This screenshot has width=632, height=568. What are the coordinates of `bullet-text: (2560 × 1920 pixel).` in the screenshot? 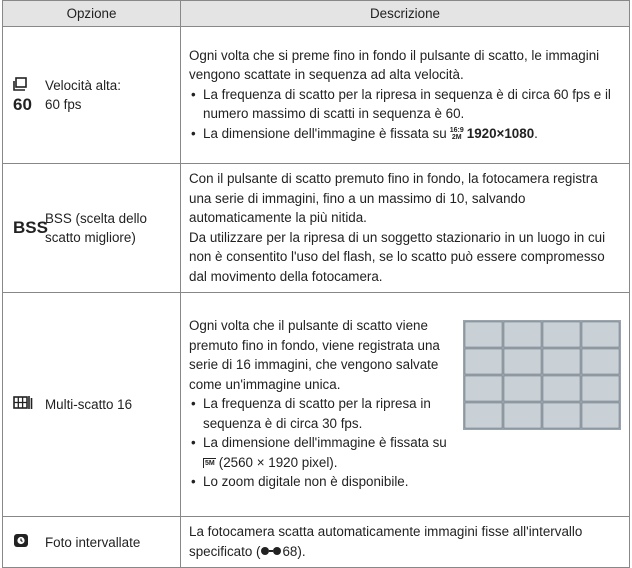 It's located at (278, 462).